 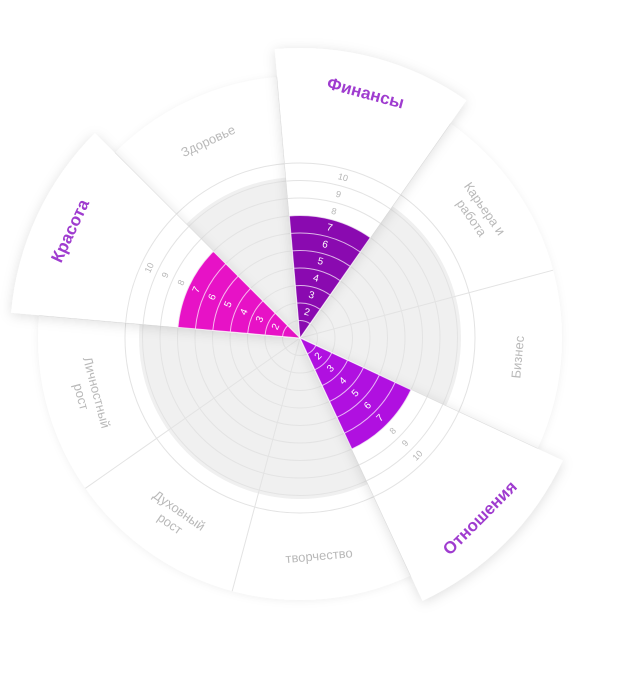 I want to click on category-label: Бизнес, so click(x=517, y=357).